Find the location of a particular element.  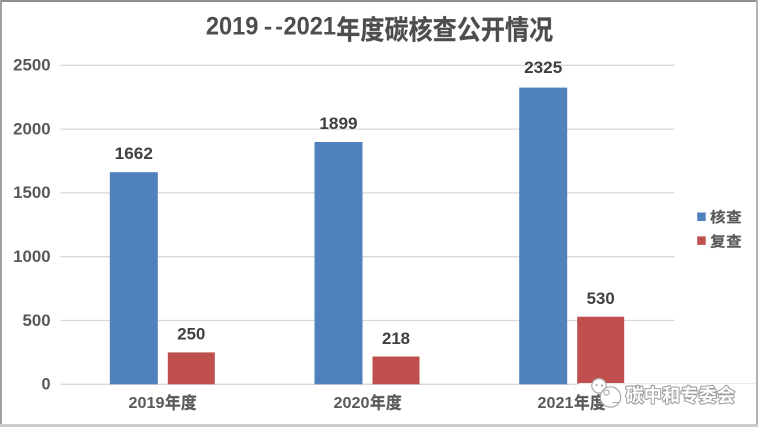

svg-text: 0 is located at coordinates (46, 385).